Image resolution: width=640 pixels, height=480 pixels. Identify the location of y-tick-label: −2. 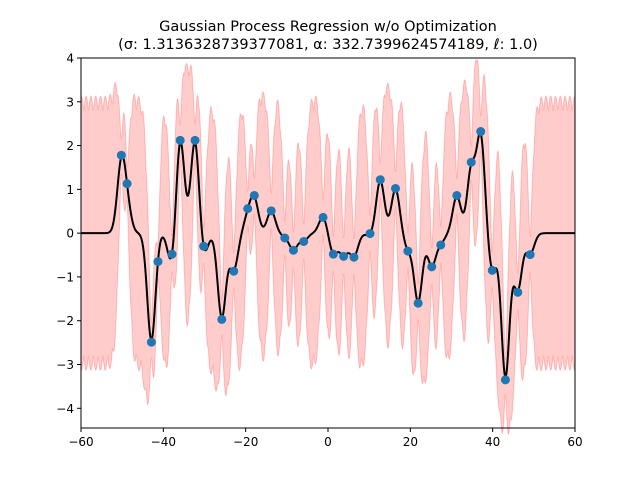
(65, 321).